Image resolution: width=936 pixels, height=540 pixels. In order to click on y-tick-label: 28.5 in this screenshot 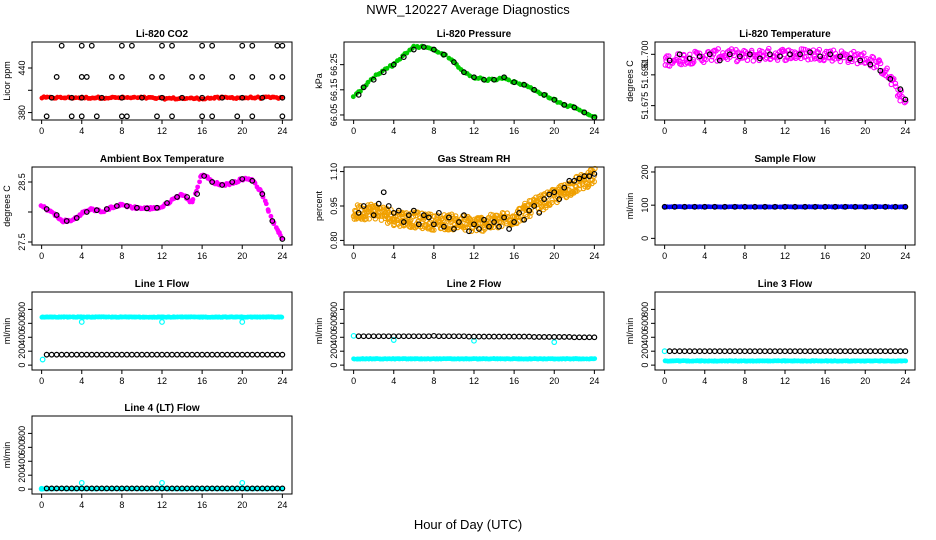, I will do `click(22, 182)`.